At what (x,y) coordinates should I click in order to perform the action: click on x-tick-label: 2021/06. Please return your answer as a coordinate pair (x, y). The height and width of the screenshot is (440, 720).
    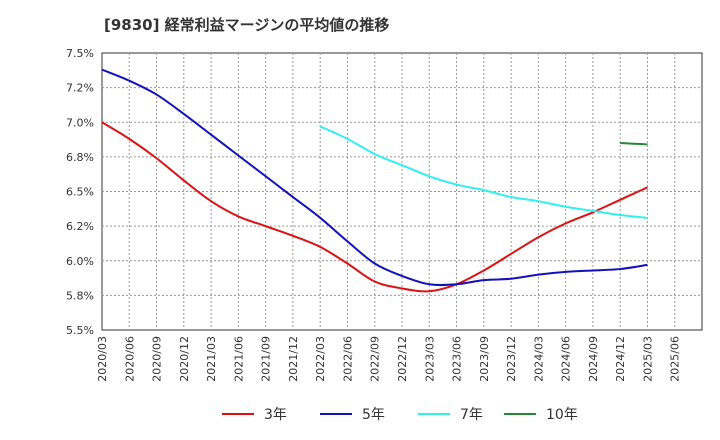
    Looking at the image, I should click on (238, 359).